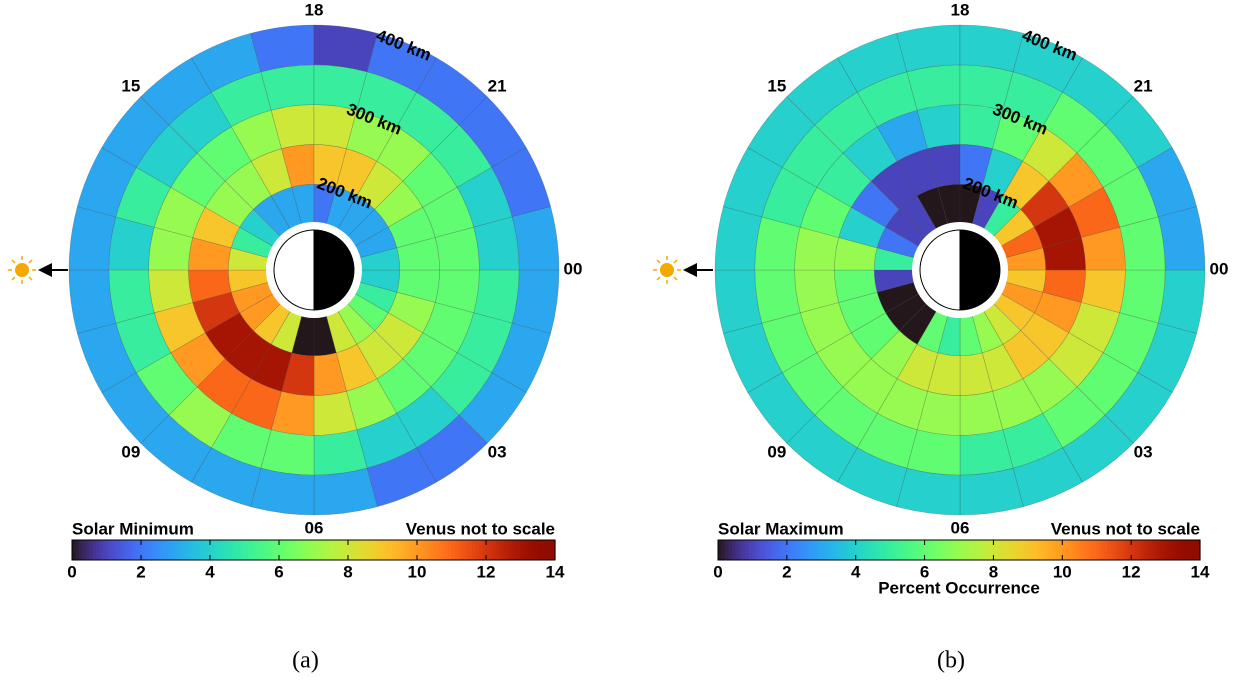 This screenshot has width=1237, height=684. What do you see at coordinates (140, 571) in the screenshot?
I see `colorbar-tick-label: 2` at bounding box center [140, 571].